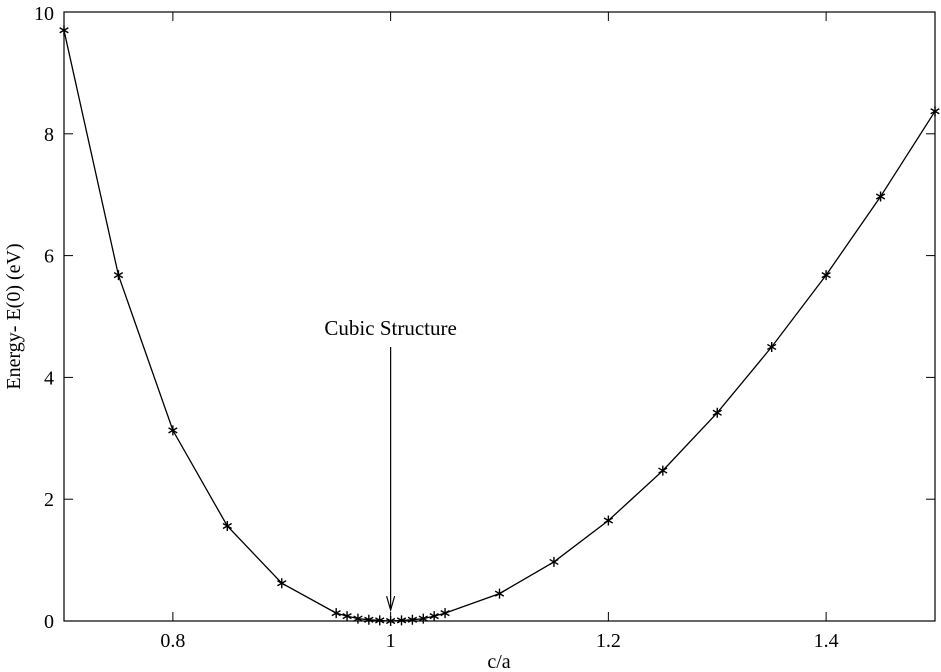 Image resolution: width=941 pixels, height=672 pixels. Describe the element at coordinates (49, 135) in the screenshot. I see `y-tick-label: 8` at that location.